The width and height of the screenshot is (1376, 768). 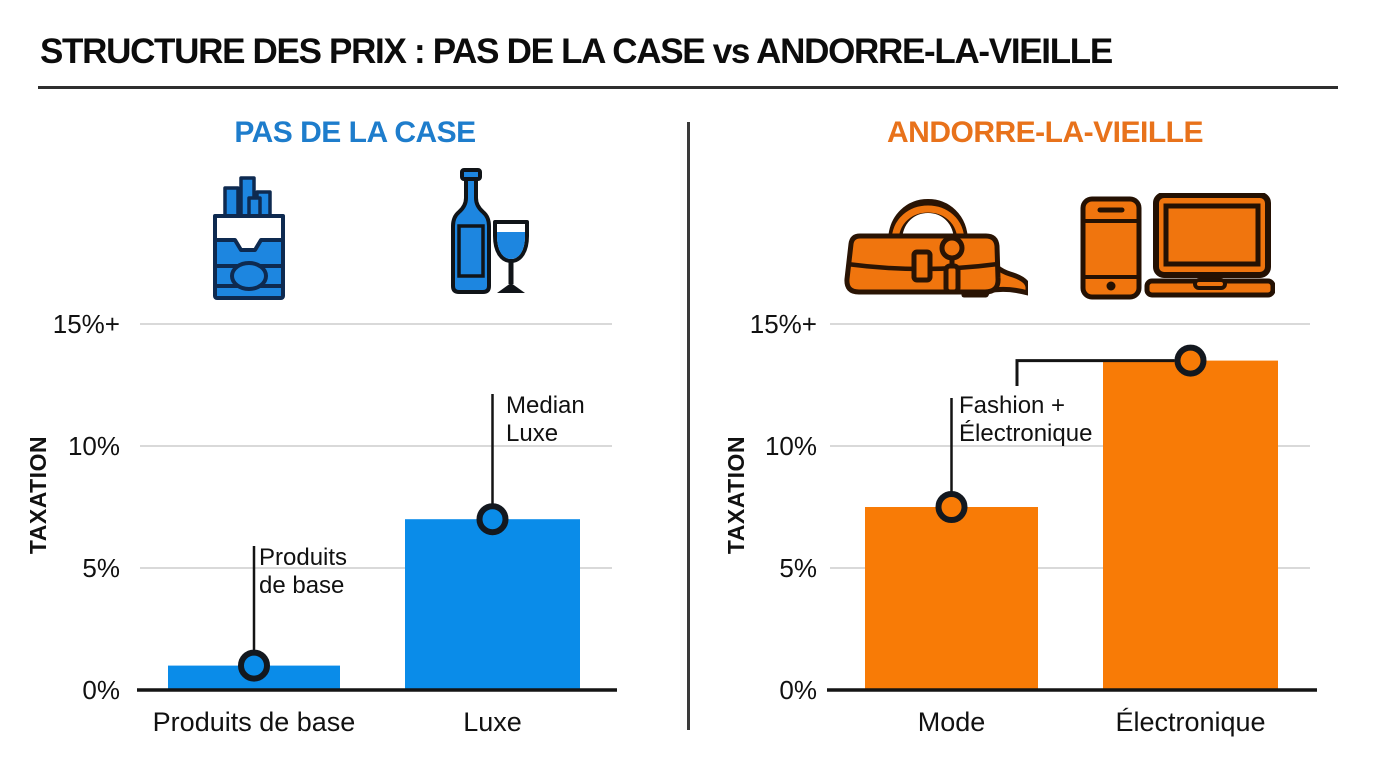 What do you see at coordinates (952, 722) in the screenshot?
I see `x-axis-label: Mode` at bounding box center [952, 722].